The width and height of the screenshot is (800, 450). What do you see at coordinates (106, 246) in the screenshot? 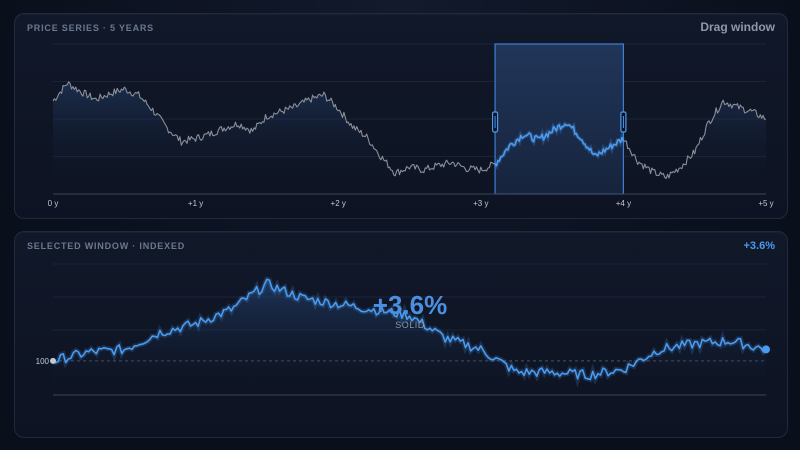
I see `selected-window-title: SELECTED WINDOW · INDEXED` at bounding box center [106, 246].